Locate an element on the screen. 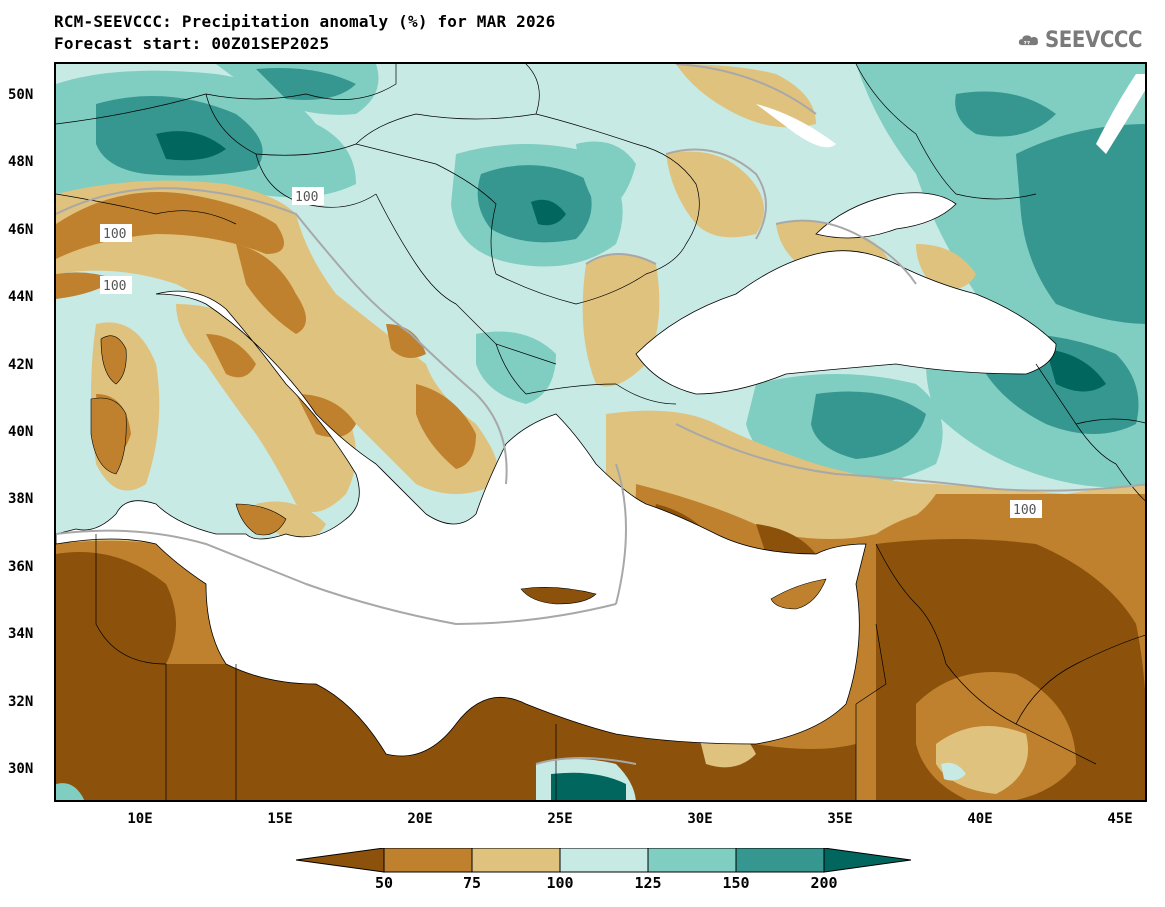 This screenshot has width=1165, height=907. colorbar-label-100: 100 is located at coordinates (560, 883).